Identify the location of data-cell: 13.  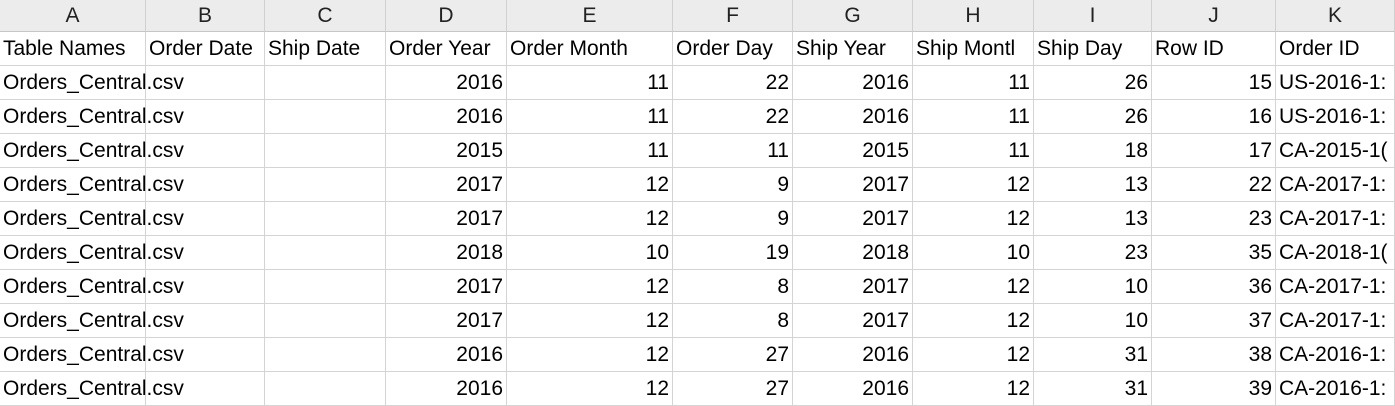
(1093, 185).